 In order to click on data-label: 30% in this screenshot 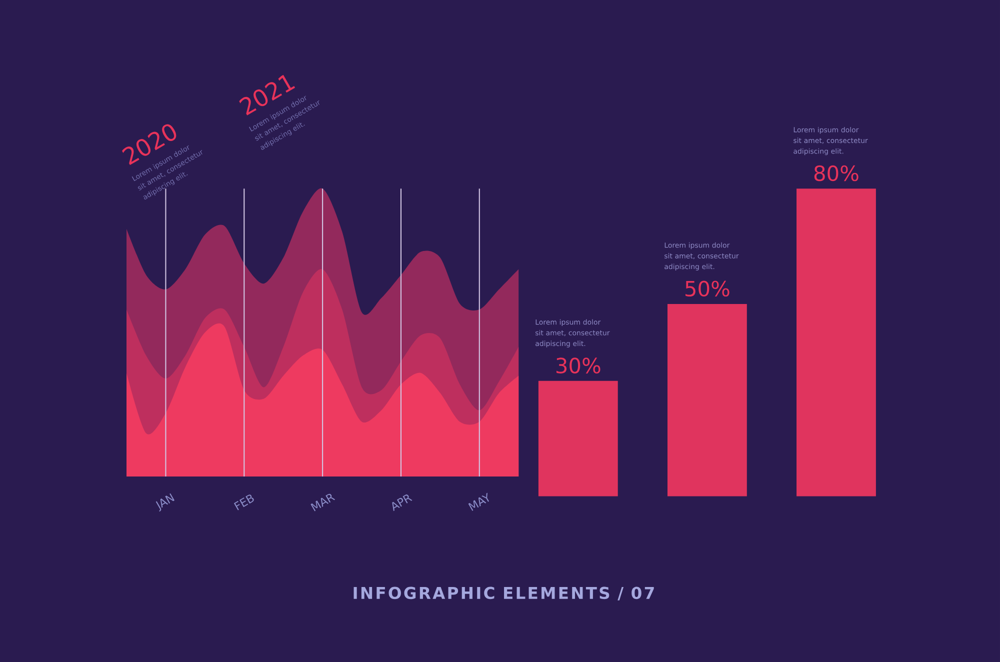, I will do `click(578, 366)`.